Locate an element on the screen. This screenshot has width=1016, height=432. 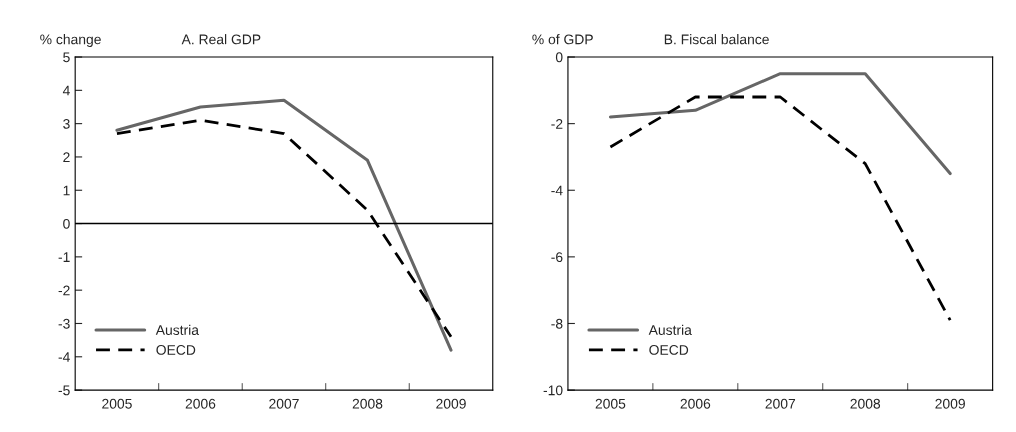
y-axis-title: % of GDP is located at coordinates (562, 39).